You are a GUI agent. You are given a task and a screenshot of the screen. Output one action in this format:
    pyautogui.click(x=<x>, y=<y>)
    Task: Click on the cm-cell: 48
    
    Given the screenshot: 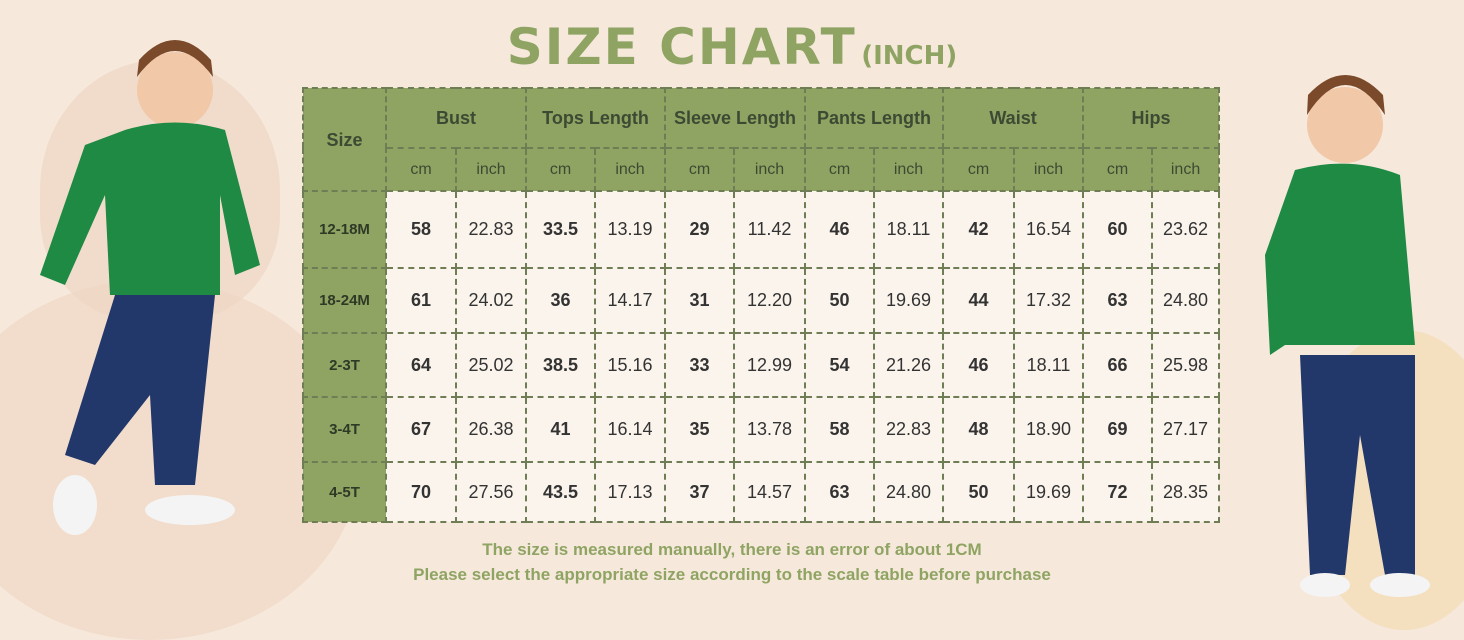 What is the action you would take?
    pyautogui.click(x=979, y=429)
    